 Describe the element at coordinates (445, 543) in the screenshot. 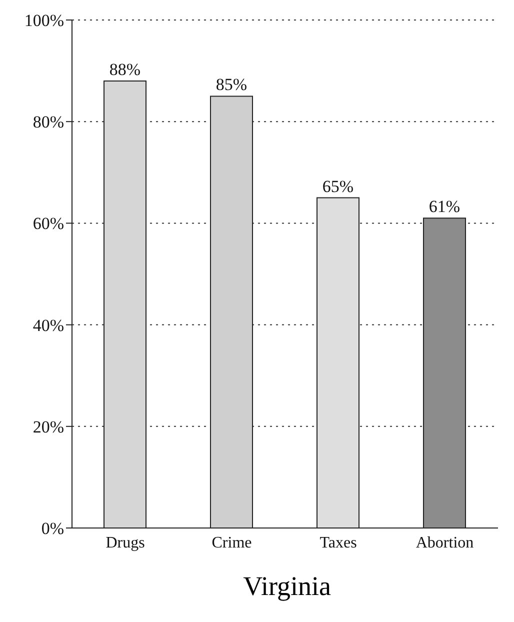

I see `x-tick-label: Abortion` at that location.